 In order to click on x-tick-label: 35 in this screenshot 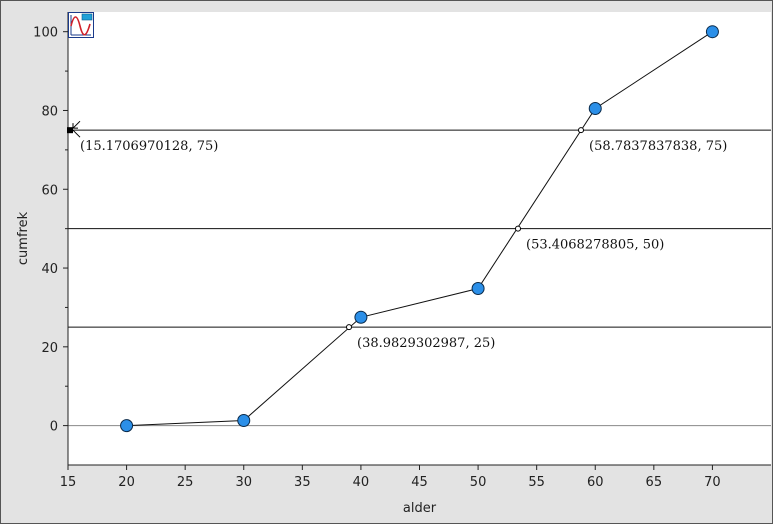, I will do `click(302, 482)`.